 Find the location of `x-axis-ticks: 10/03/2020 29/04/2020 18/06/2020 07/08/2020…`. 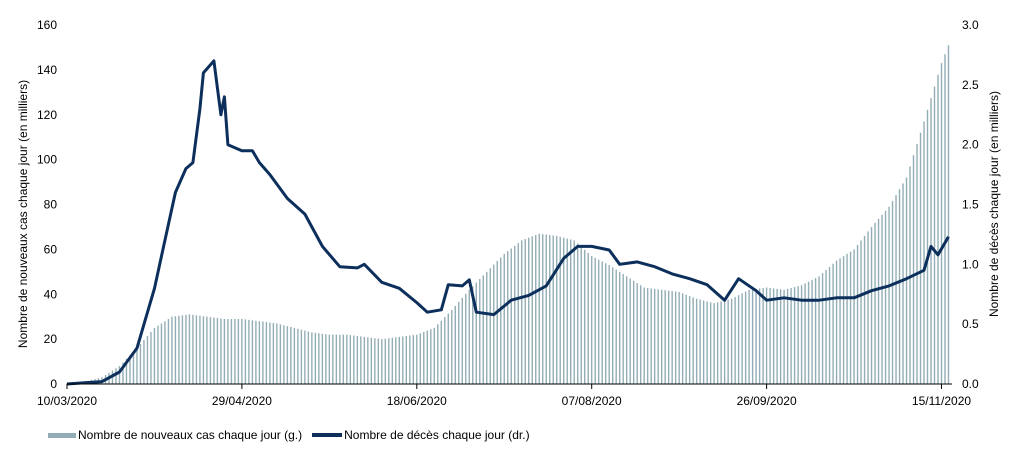

x-axis-ticks: 10/03/2020 29/04/2020 18/06/2020 07/08/2020… is located at coordinates (504, 396).